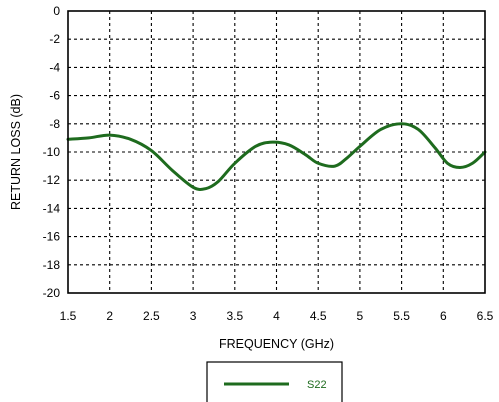  I want to click on y-tick-label: -10, so click(52, 152).